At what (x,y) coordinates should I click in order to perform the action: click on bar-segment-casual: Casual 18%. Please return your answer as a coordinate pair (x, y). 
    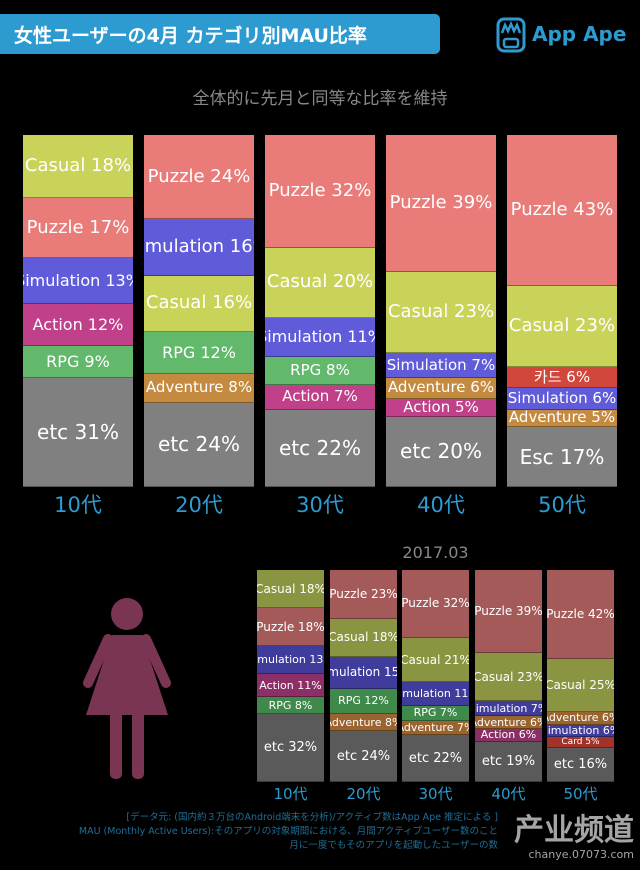
    Looking at the image, I should click on (363, 637).